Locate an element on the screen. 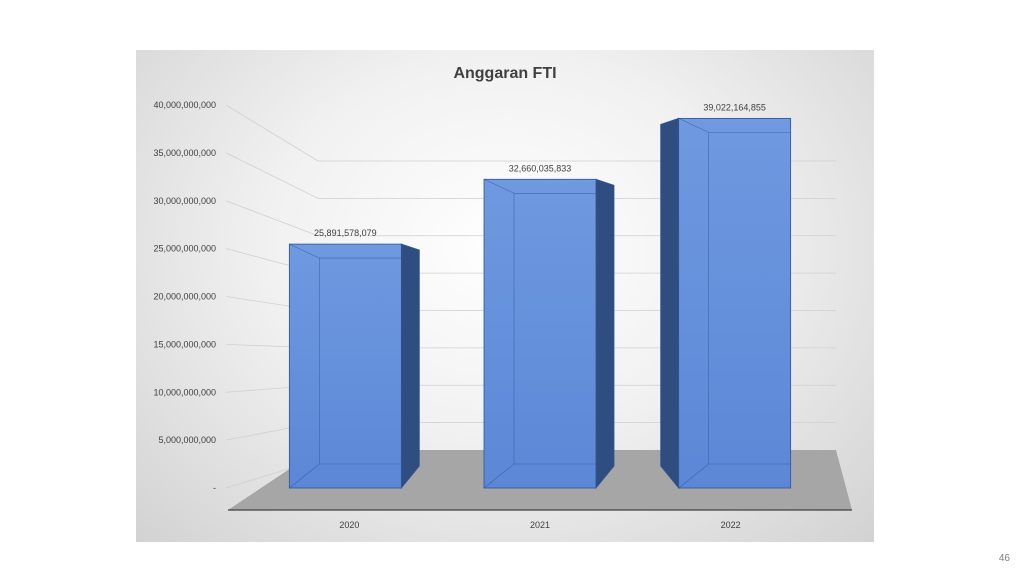 This screenshot has height=576, width=1024. y-tick-label: 40,000,000,000 is located at coordinates (184, 105).